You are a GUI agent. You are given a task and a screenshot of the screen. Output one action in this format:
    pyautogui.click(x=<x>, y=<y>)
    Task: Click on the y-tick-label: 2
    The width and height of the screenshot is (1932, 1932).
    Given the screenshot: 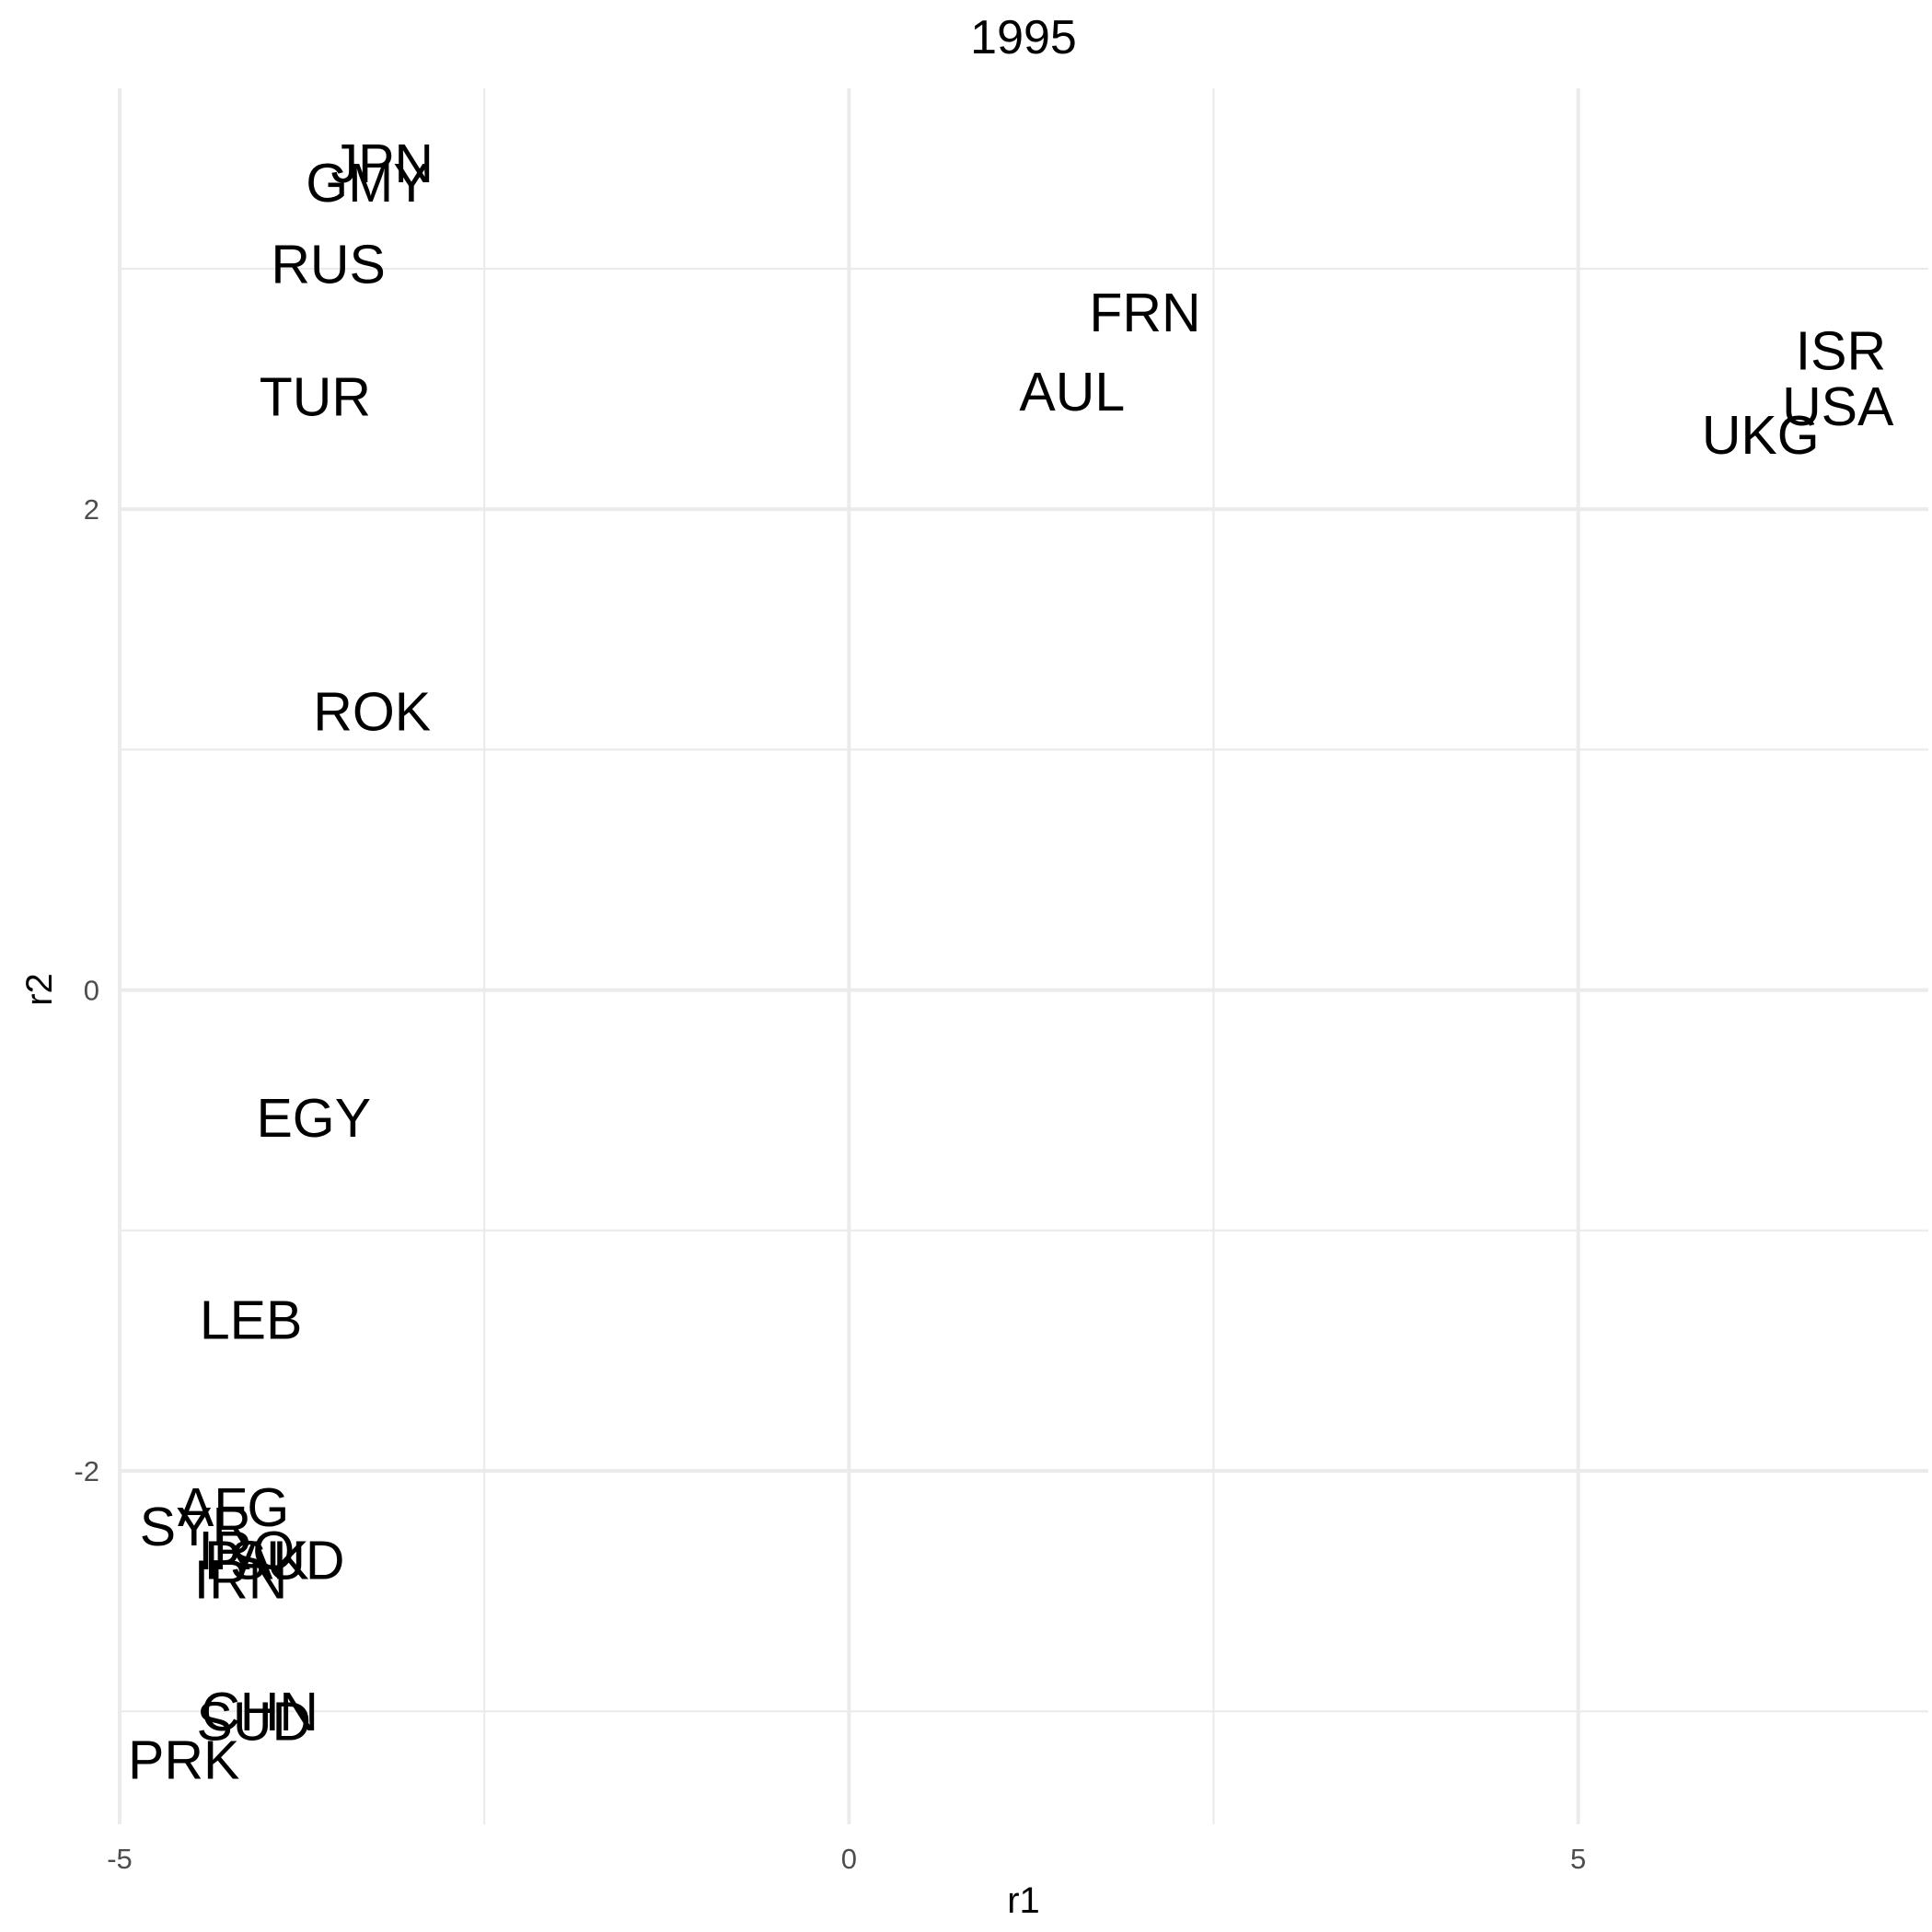 What is the action you would take?
    pyautogui.click(x=91, y=509)
    